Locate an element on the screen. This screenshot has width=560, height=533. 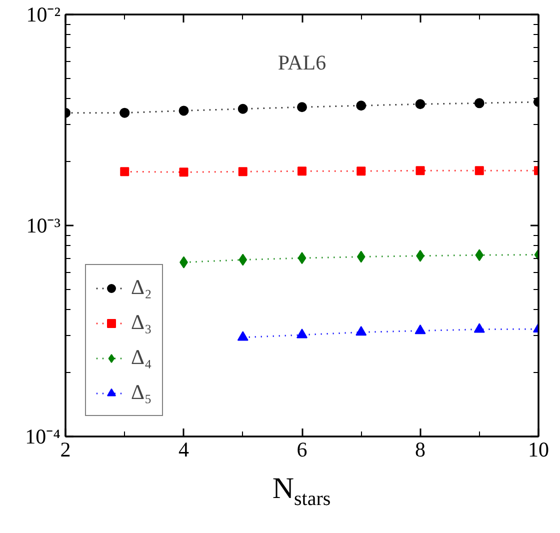
legend-label: Δ₃ is located at coordinates (141, 322).